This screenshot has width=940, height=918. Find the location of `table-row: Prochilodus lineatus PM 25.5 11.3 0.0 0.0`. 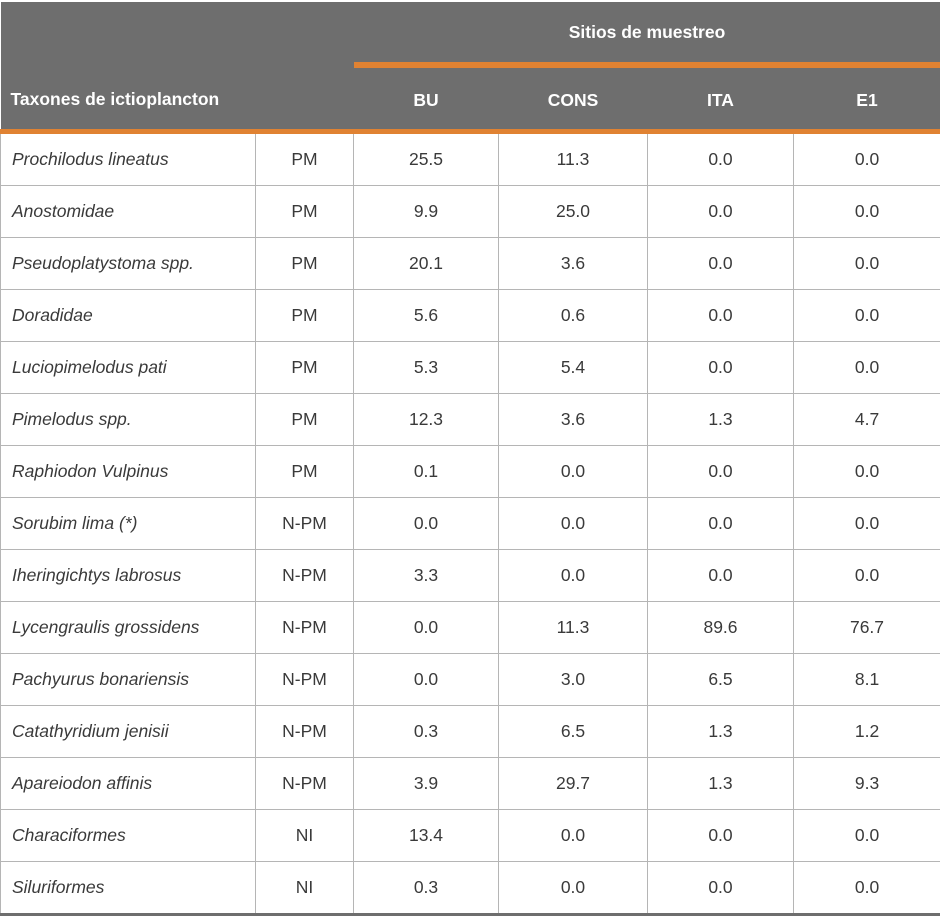

table-row: Prochilodus lineatus PM 25.5 11.3 0.0 0.0 is located at coordinates (470, 158).